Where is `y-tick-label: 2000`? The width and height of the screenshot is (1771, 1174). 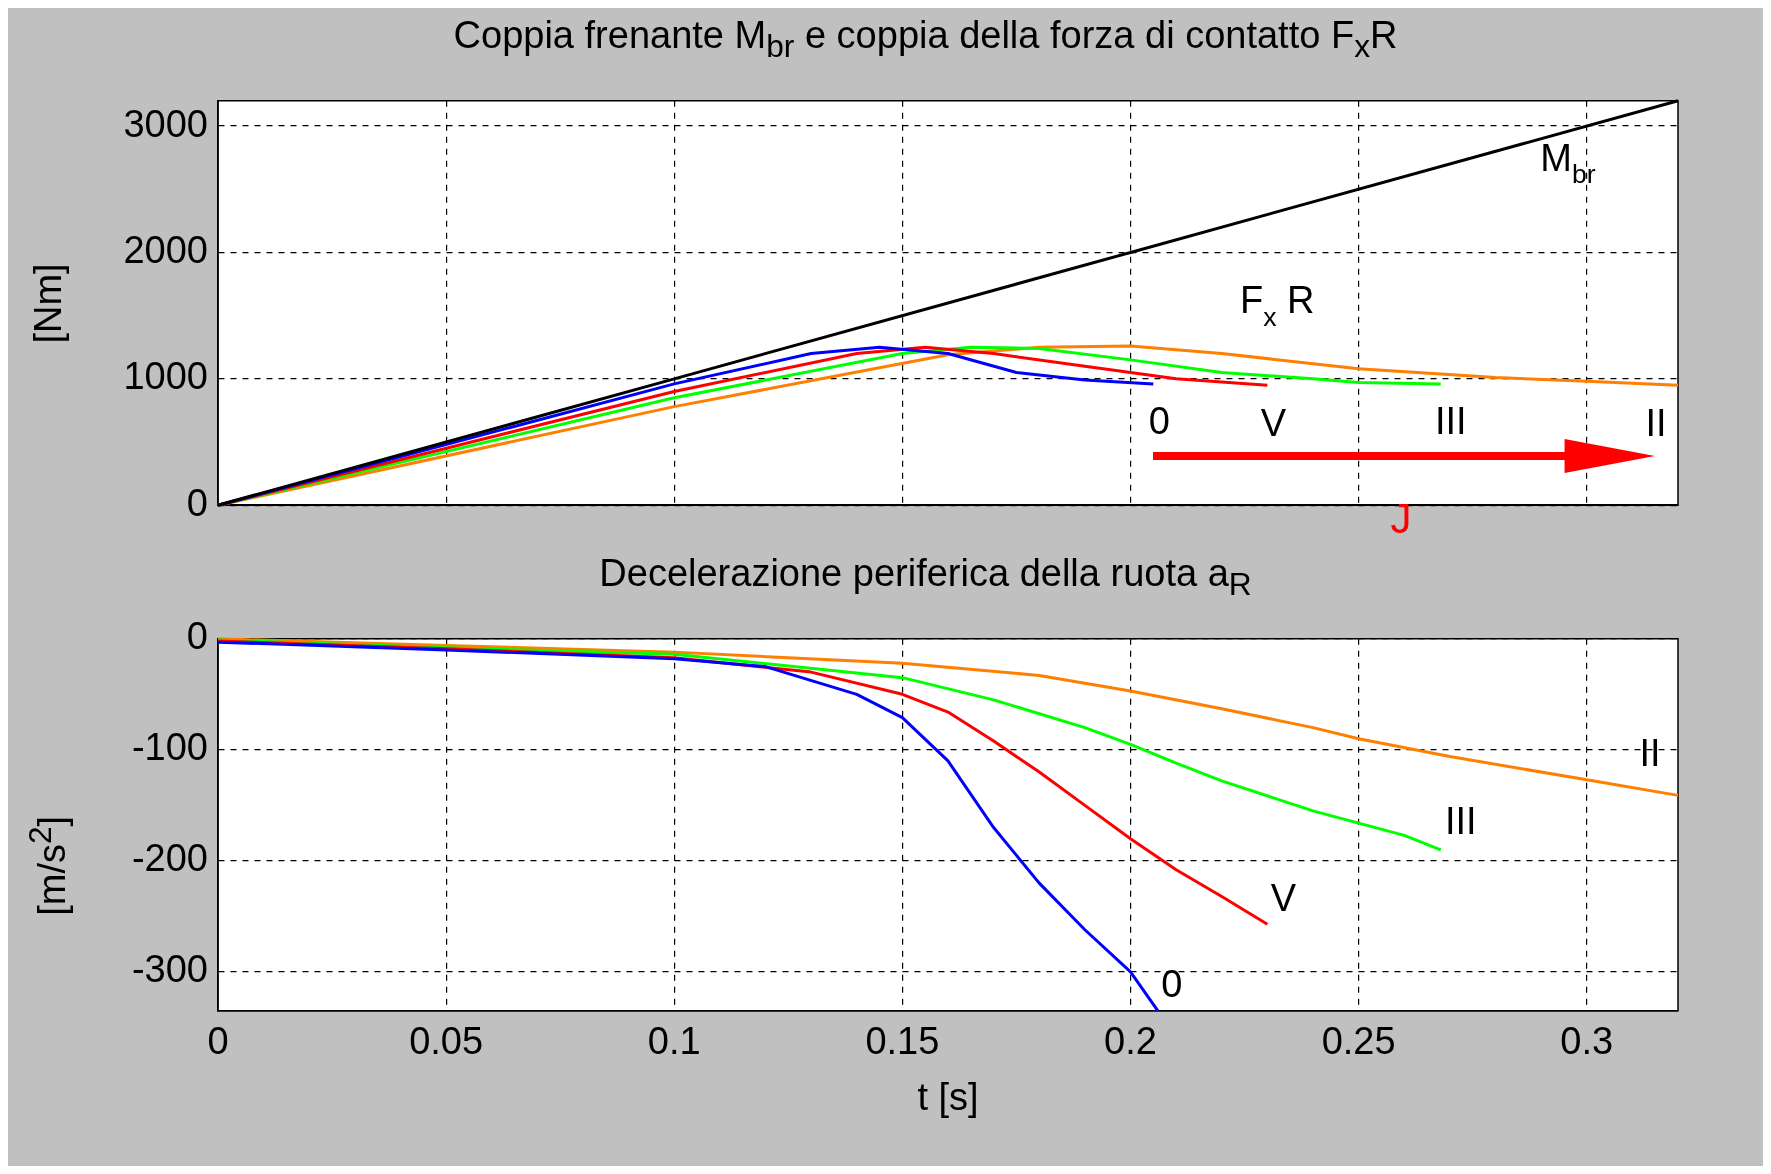 y-tick-label: 2000 is located at coordinates (165, 249).